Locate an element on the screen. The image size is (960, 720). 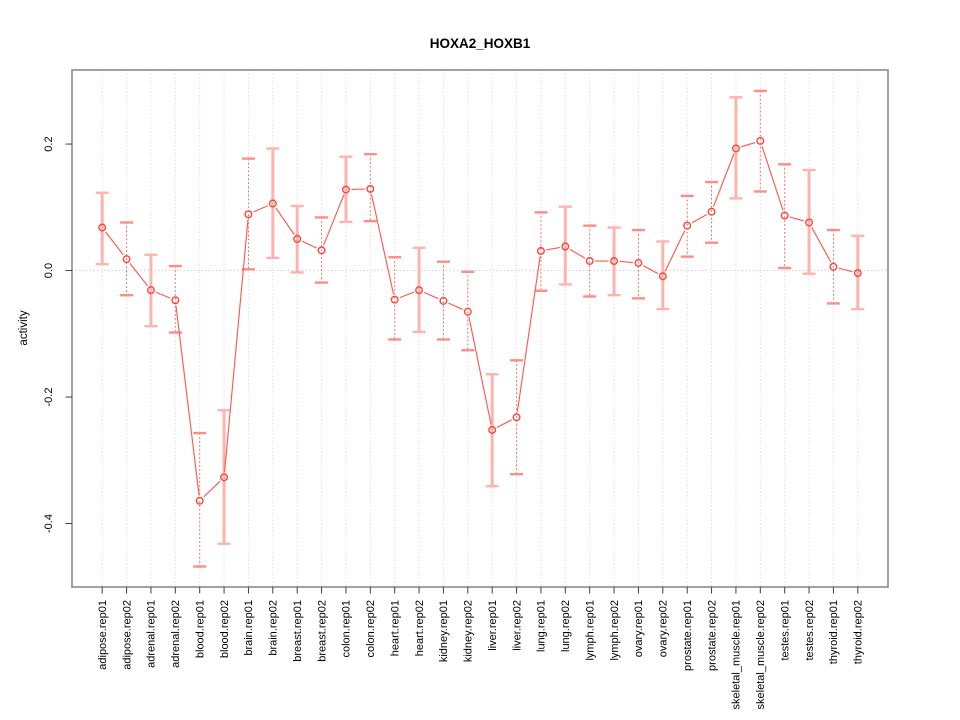
x-tick-label: liver.rep01 is located at coordinates (493, 625).